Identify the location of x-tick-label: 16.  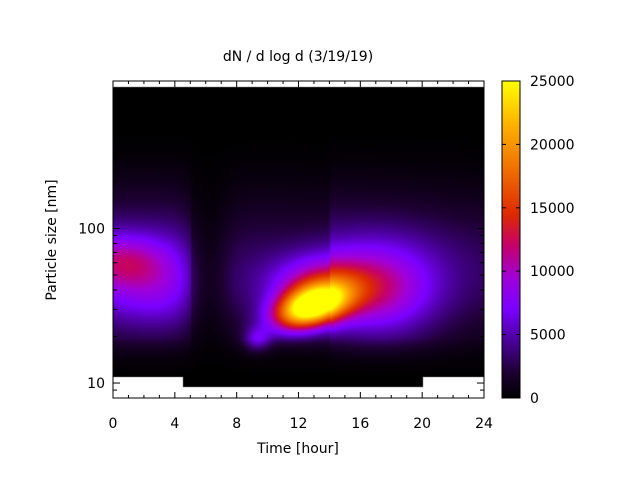
(360, 424).